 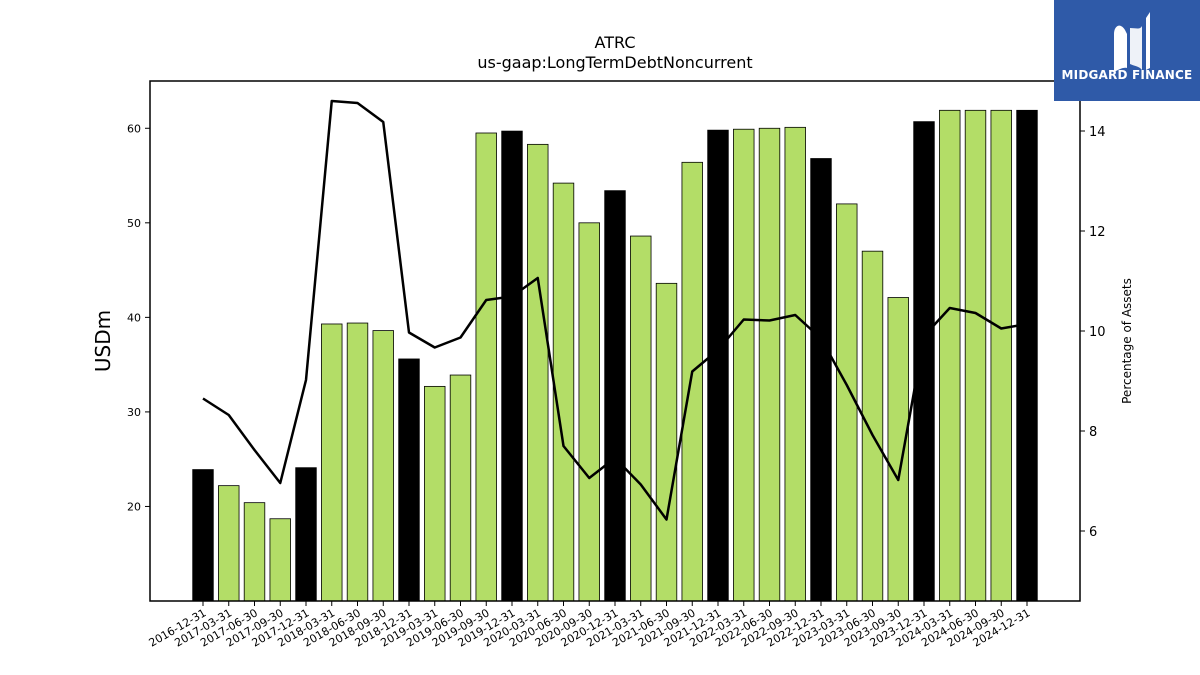 I want to click on y2-axis-label: Percentage of Assets, so click(x=1127, y=341).